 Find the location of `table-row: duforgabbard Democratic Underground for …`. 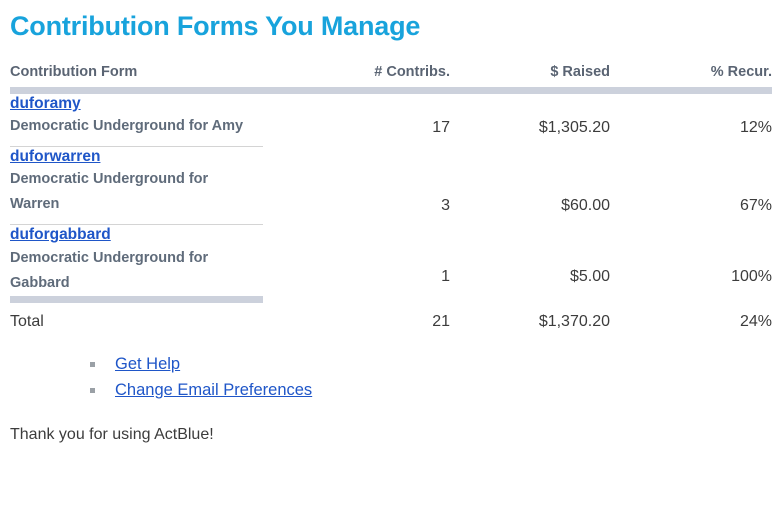

table-row: duforgabbard Democratic Underground for … is located at coordinates (391, 260).